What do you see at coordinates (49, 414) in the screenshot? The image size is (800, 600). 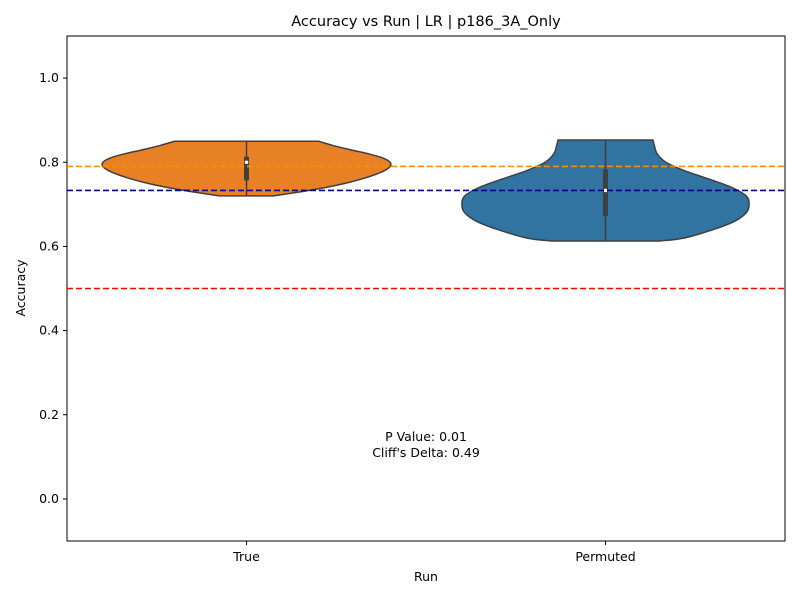 I see `y-tick-label: 0.2` at bounding box center [49, 414].